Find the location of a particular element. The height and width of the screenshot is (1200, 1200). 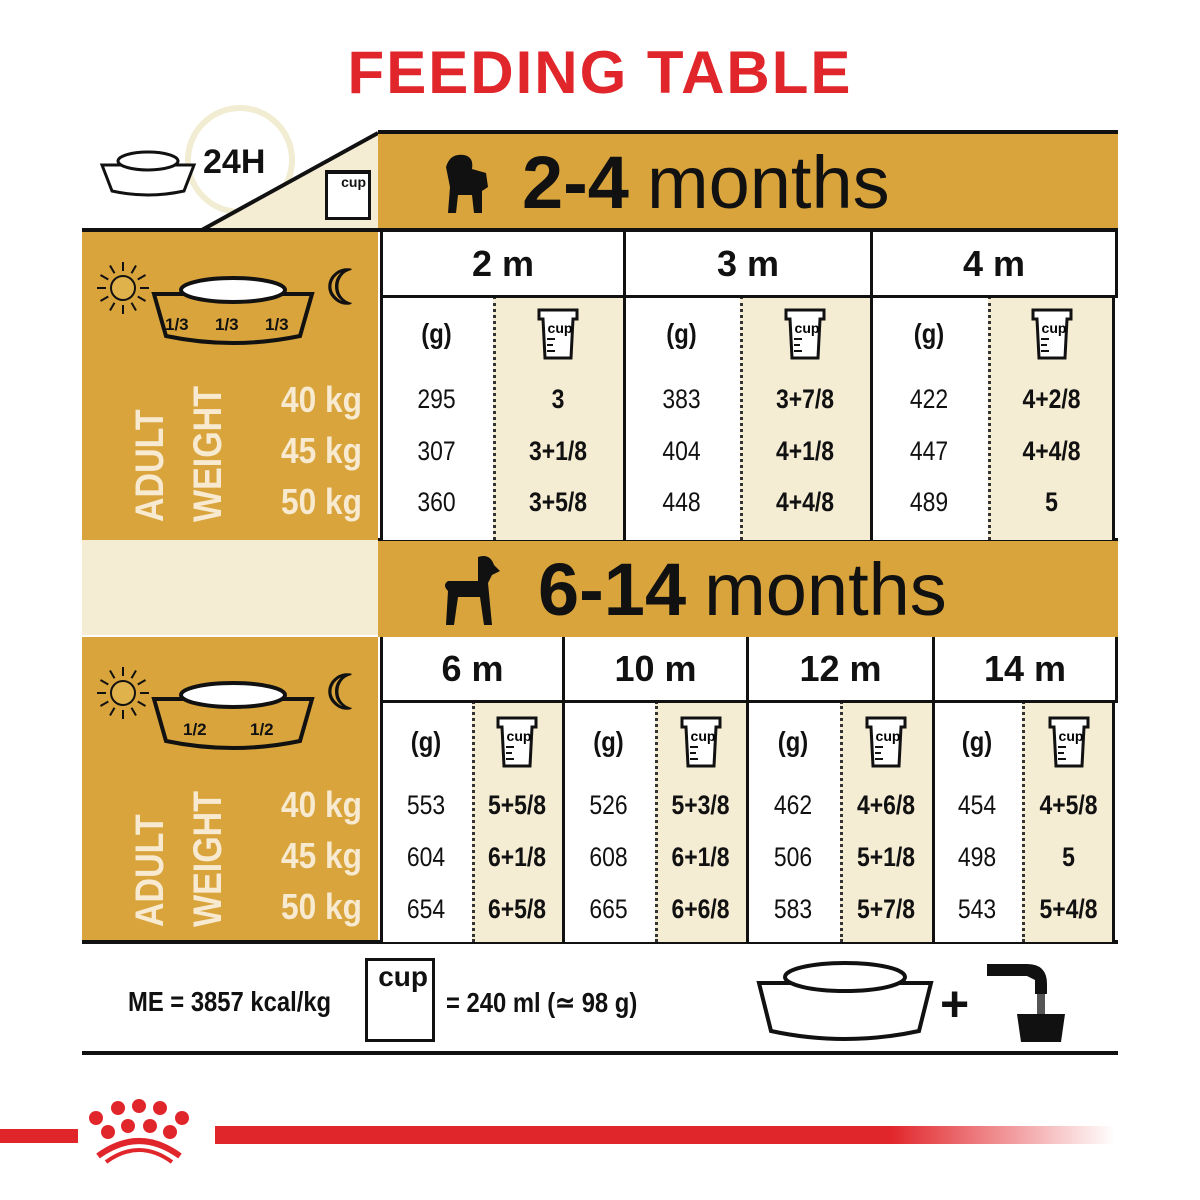

cups-value: 5+3/8 is located at coordinates (700, 805).